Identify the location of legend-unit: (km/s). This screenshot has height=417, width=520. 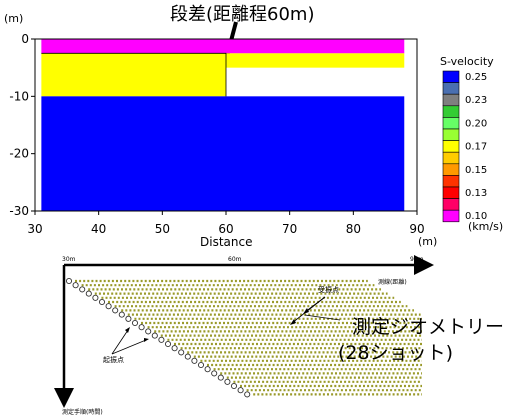
(485, 226).